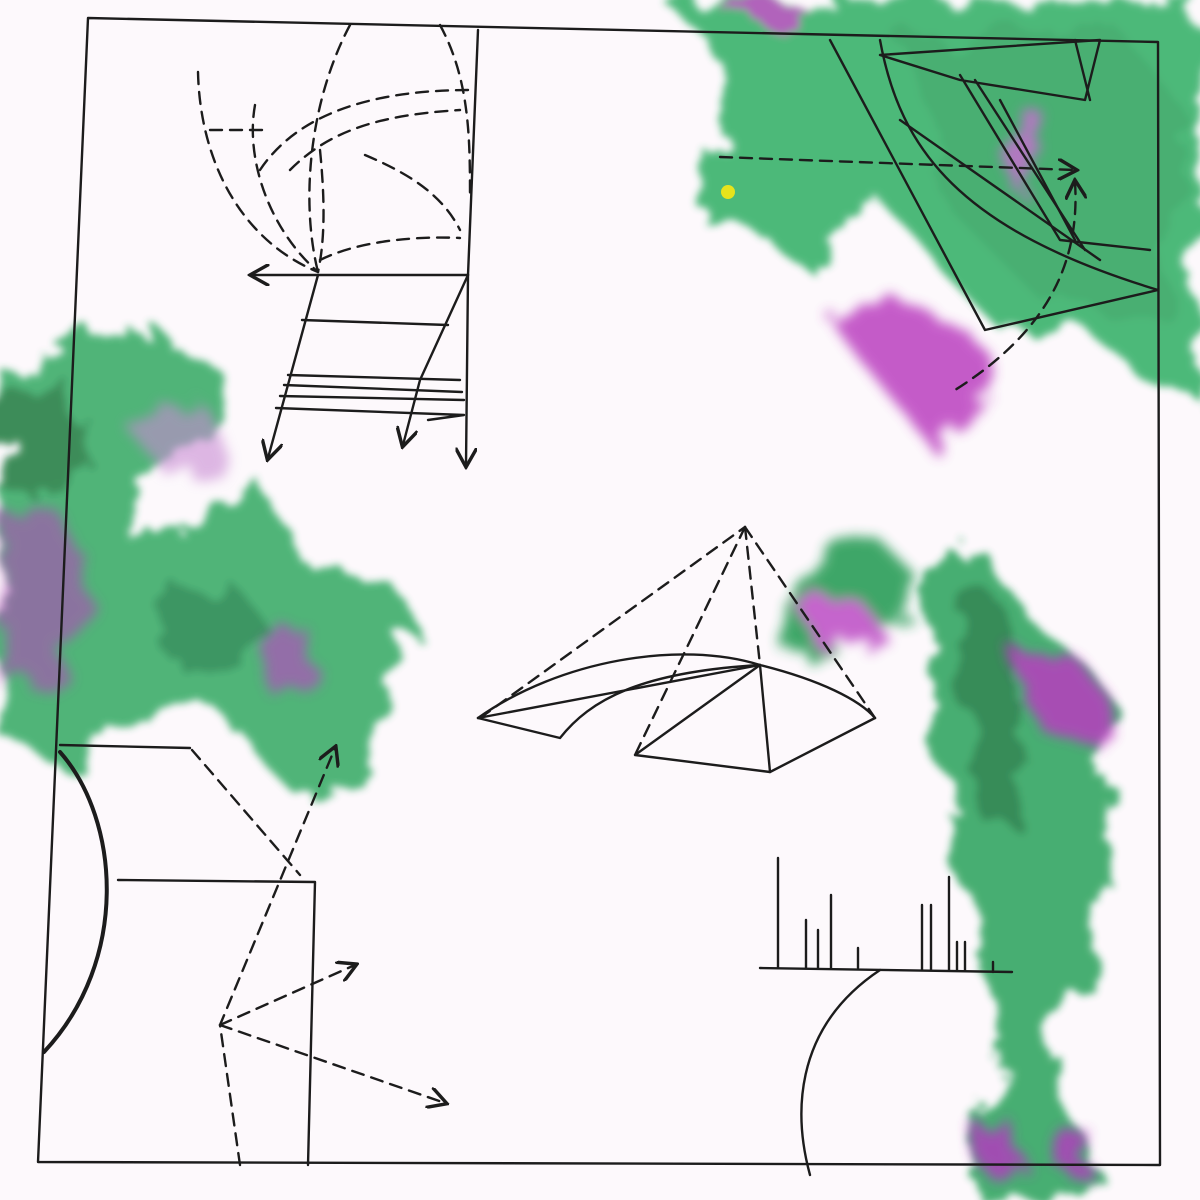 The width and height of the screenshot is (1200, 1200). What do you see at coordinates (886, 1016) in the screenshot?
I see `bottom-right-figure` at bounding box center [886, 1016].